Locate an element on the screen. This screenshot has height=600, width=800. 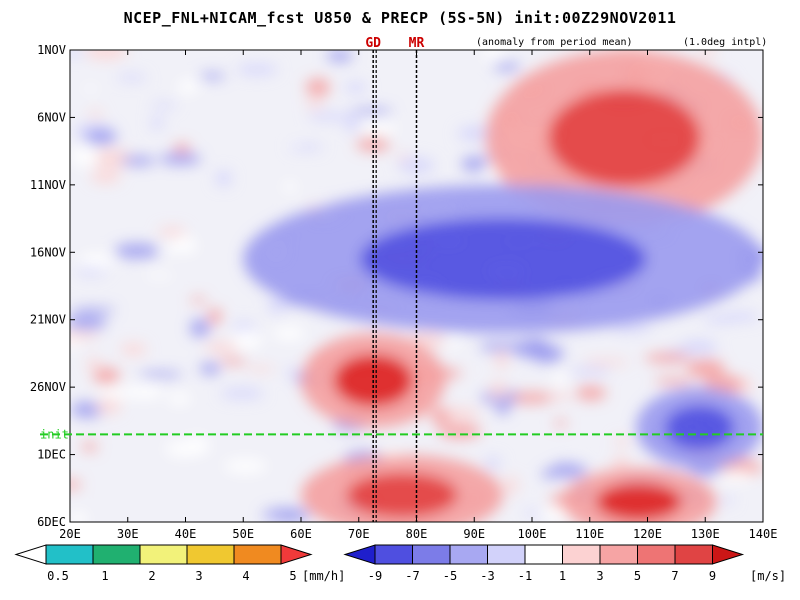
marker-label-gd: GD is located at coordinates (373, 43).